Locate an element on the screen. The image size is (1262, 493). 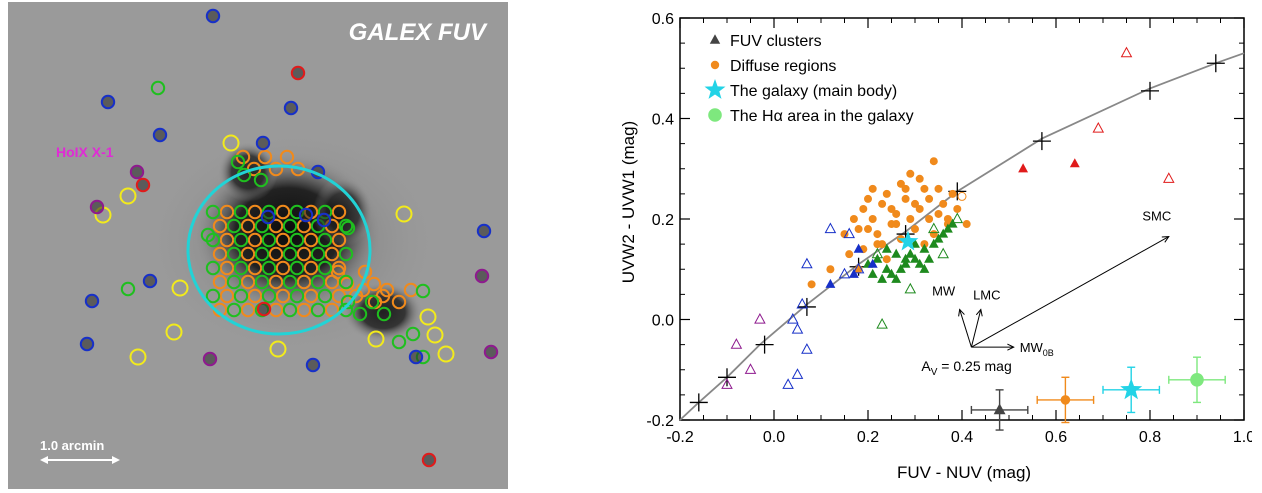
extinction-vector-label: LMC is located at coordinates (986, 294).